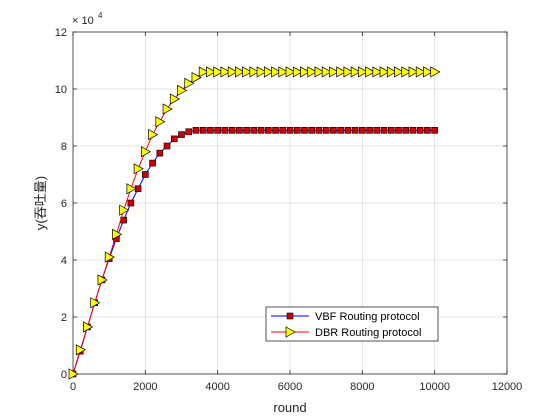  What do you see at coordinates (507, 387) in the screenshot?
I see `x-tick-label: 12000` at bounding box center [507, 387].